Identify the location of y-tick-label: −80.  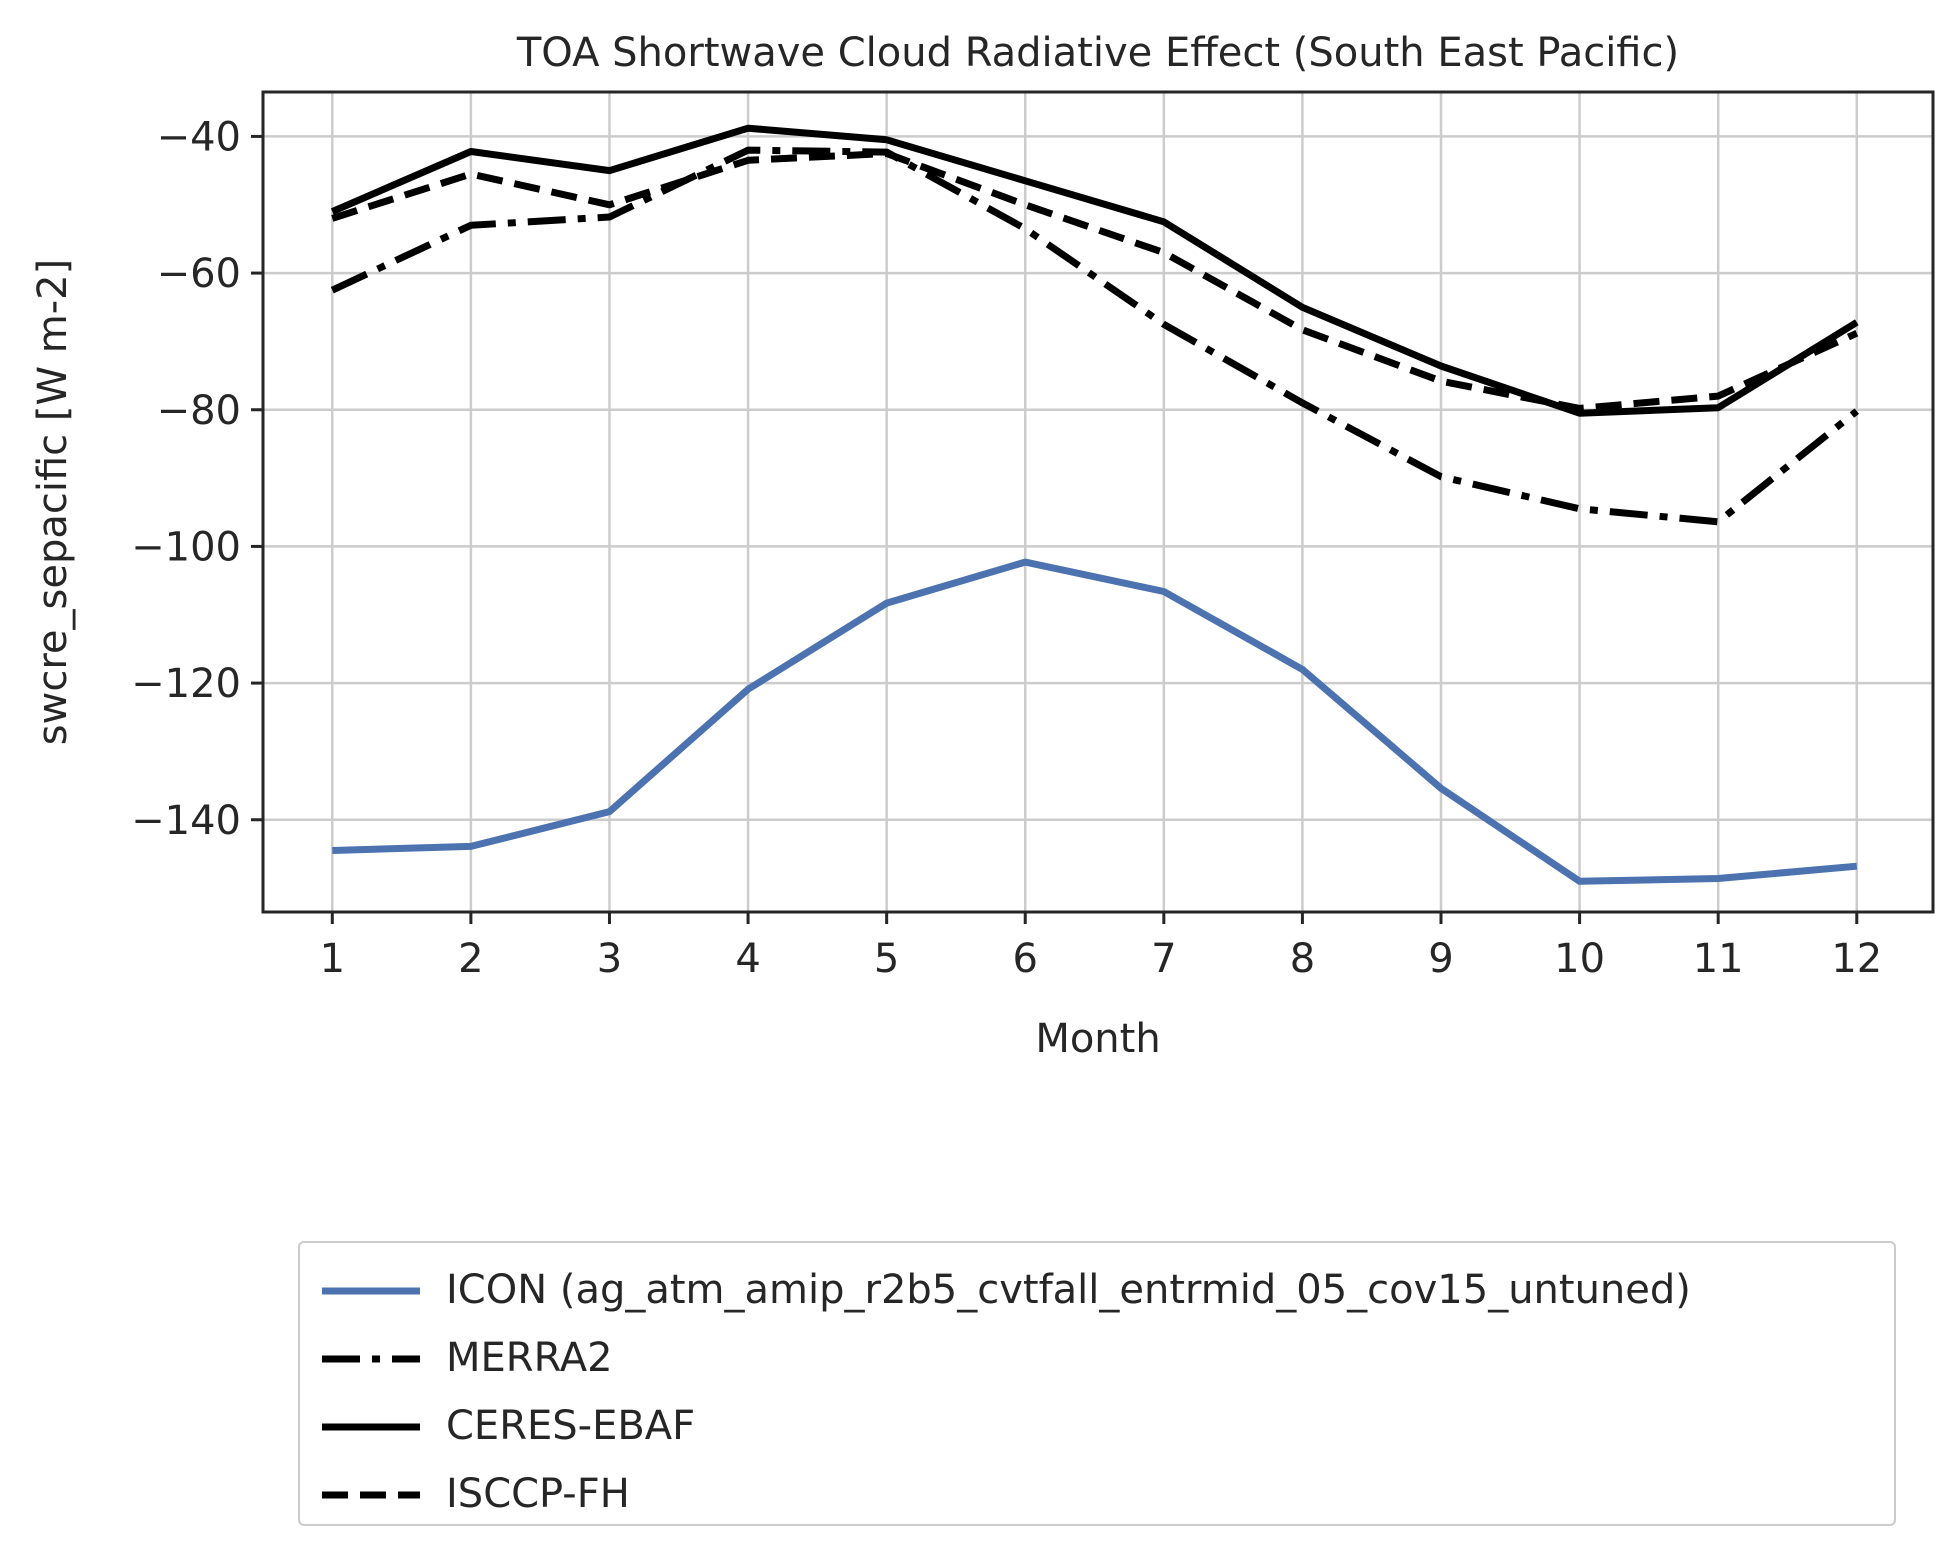
(199, 411).